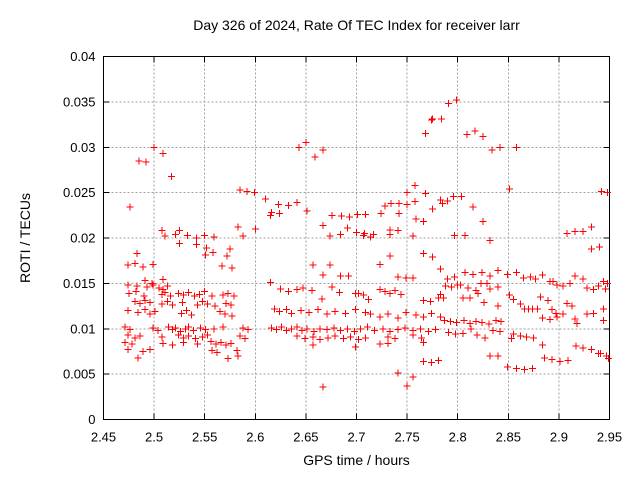 This screenshot has width=640, height=480. What do you see at coordinates (79, 101) in the screenshot?
I see `y-tick-label: 0.035` at bounding box center [79, 101].